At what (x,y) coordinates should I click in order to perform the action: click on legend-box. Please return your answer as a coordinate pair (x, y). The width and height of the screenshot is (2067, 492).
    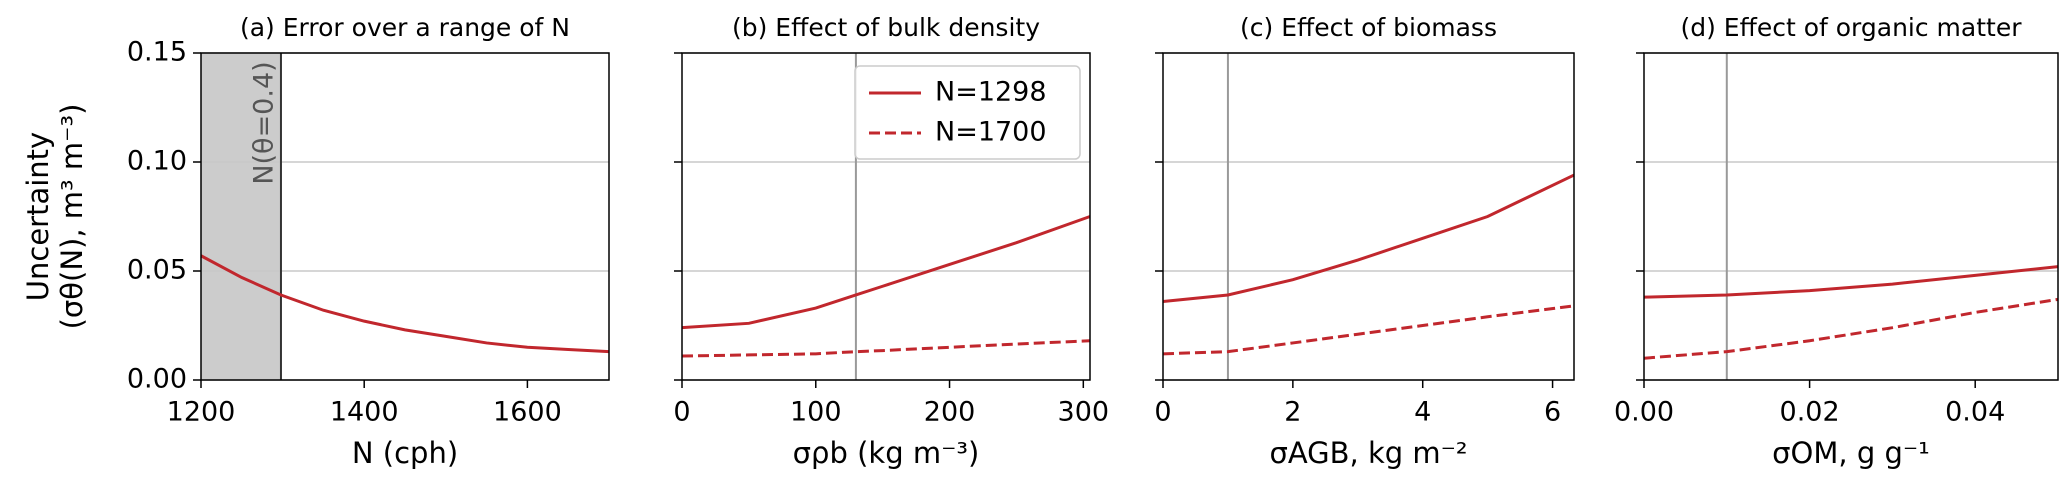
    Looking at the image, I should click on (967, 112).